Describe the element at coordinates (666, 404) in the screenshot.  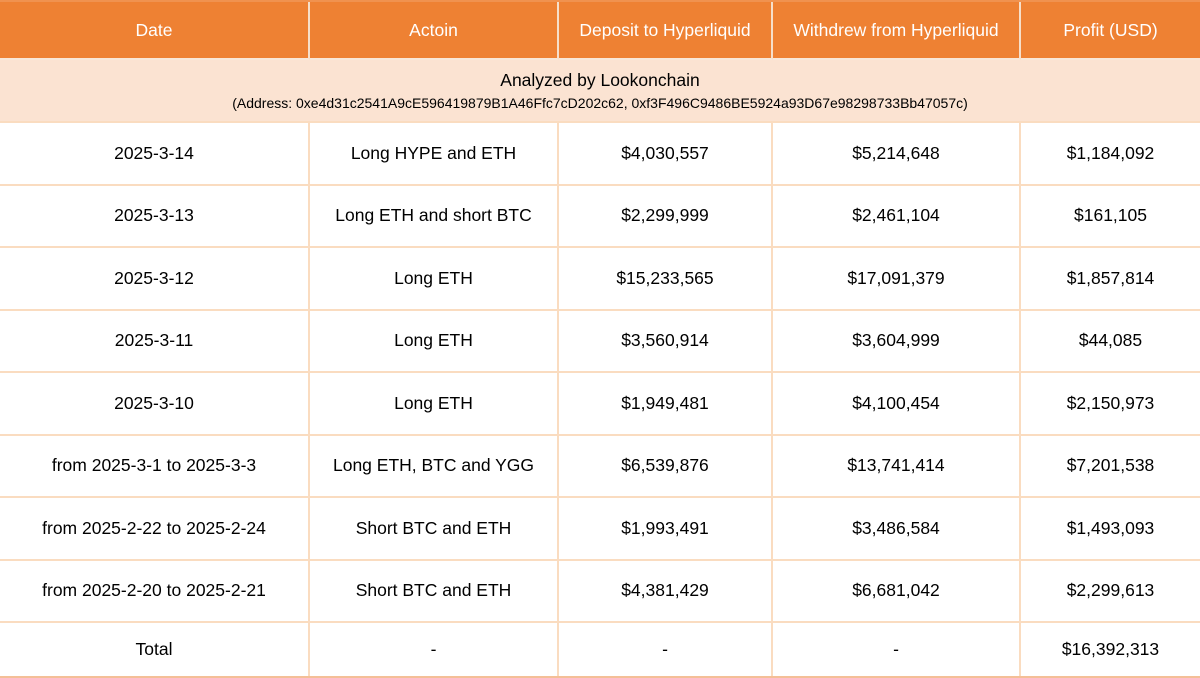
I see `cell-deposit: $1,949,481` at that location.